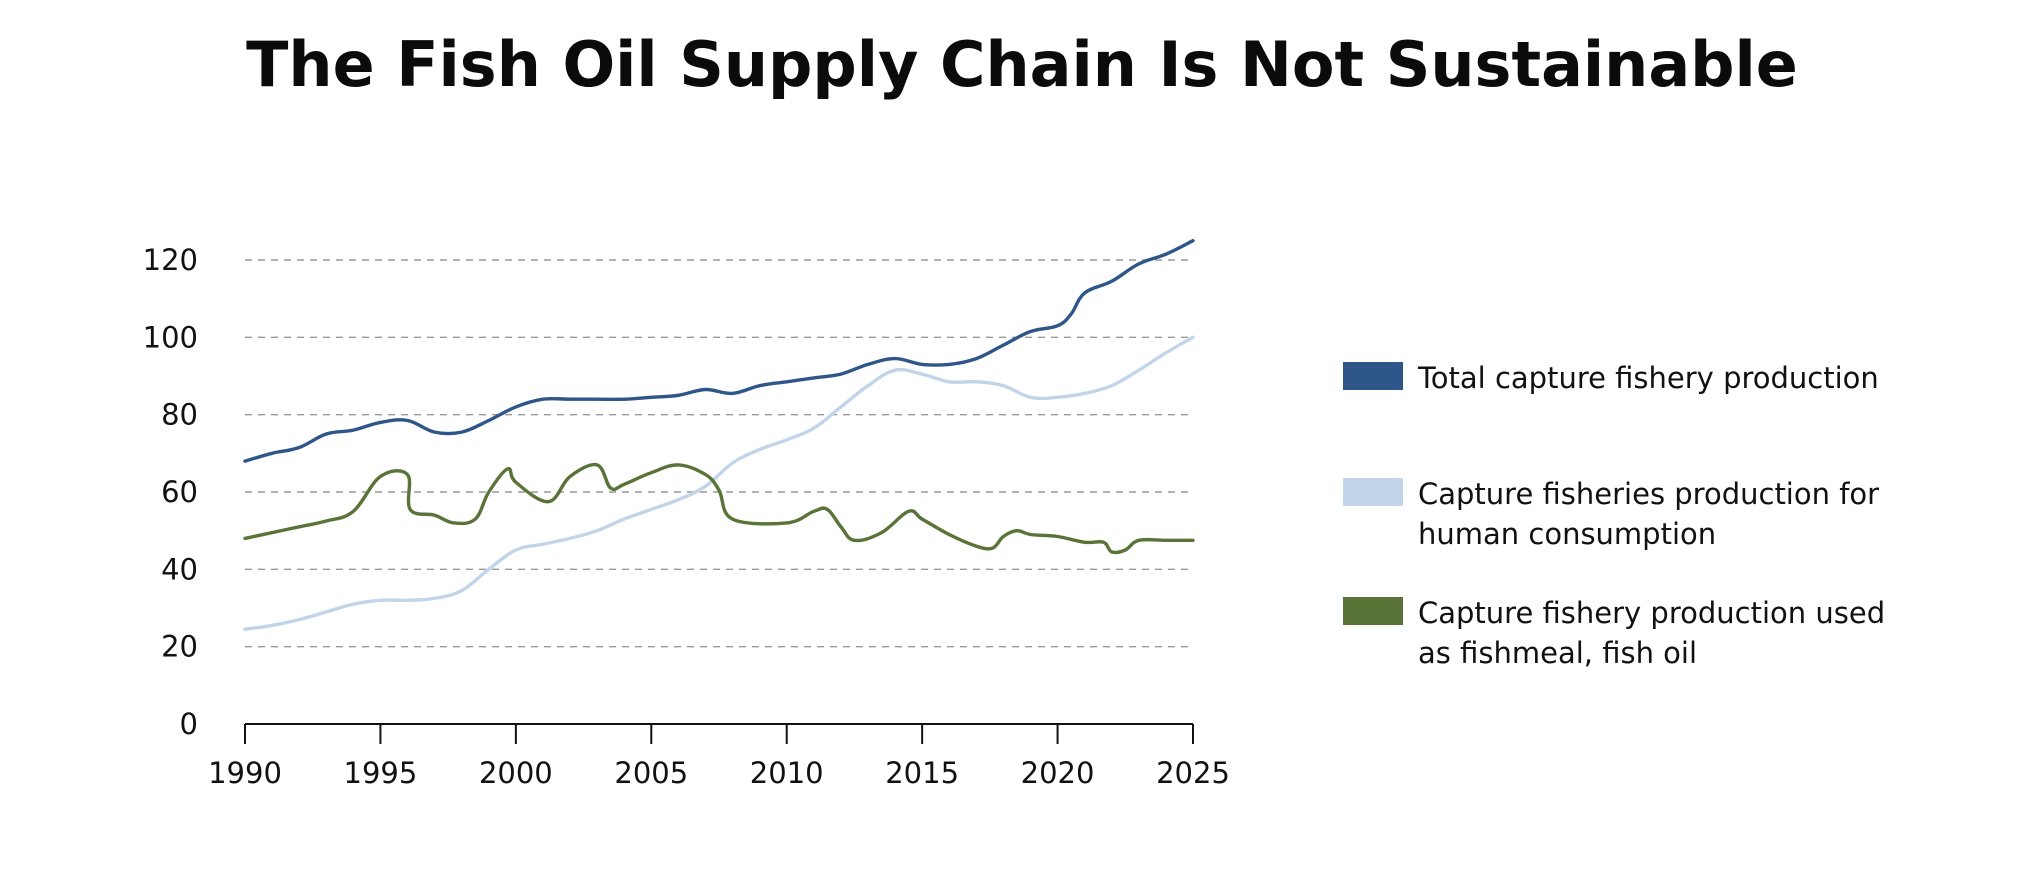 The image size is (2044, 880). Describe the element at coordinates (179, 647) in the screenshot. I see `y-tick-label: 20` at that location.